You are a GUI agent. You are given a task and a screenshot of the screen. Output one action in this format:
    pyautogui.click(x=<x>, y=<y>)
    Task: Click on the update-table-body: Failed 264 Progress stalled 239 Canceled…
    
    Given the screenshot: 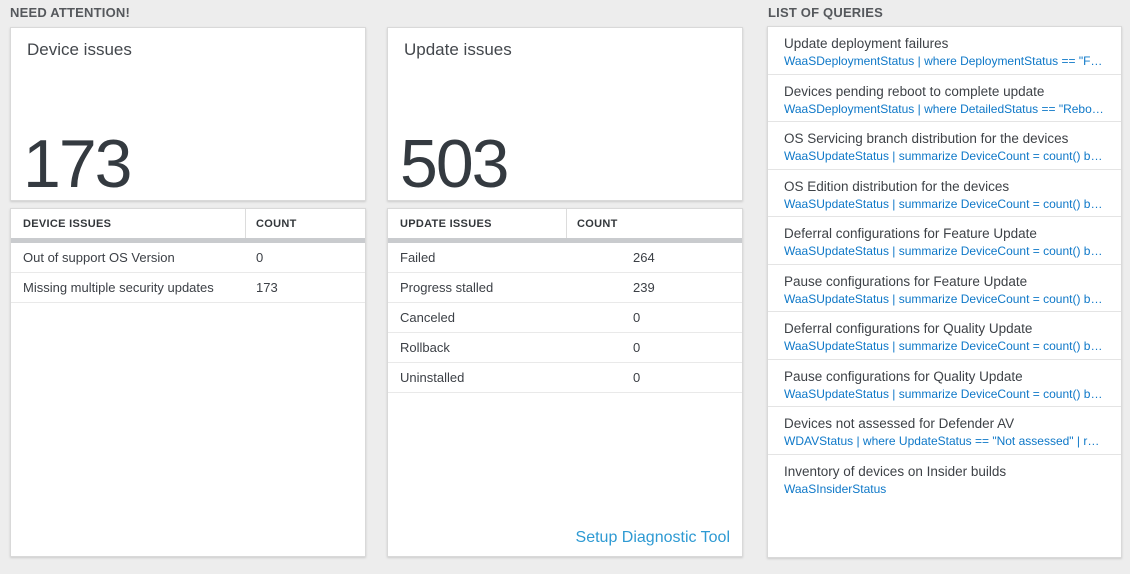 What is the action you would take?
    pyautogui.click(x=565, y=318)
    